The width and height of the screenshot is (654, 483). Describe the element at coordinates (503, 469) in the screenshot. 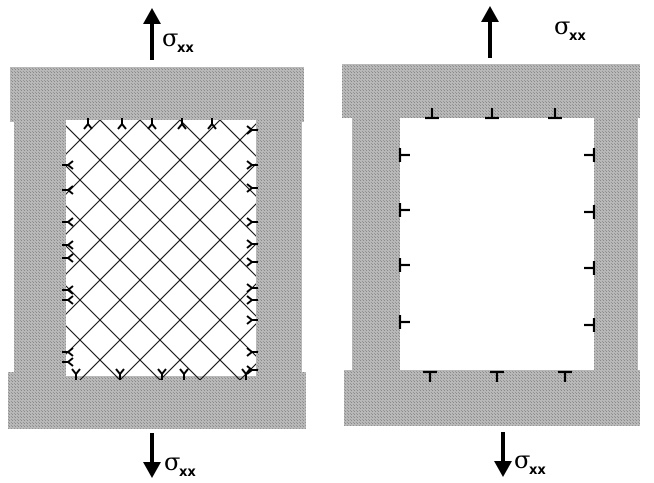

I see `right-bottom-arrowhead` at that location.